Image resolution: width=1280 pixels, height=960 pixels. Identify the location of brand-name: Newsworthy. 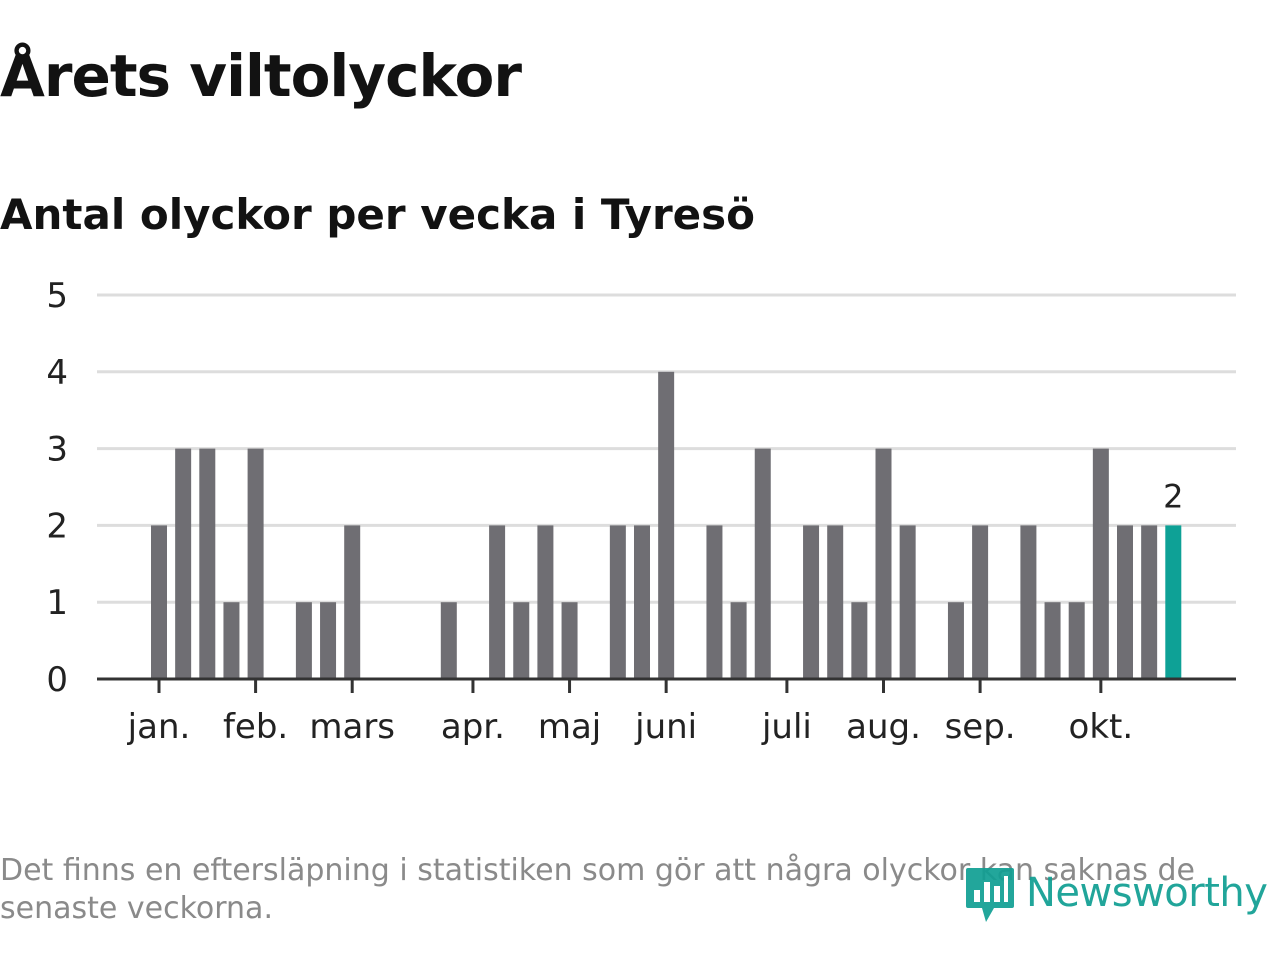
(1147, 893).